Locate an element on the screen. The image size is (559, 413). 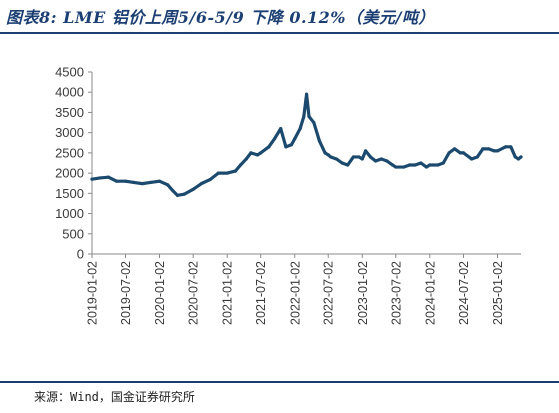
x-tick-label: 2022-01-02 is located at coordinates (295, 293).